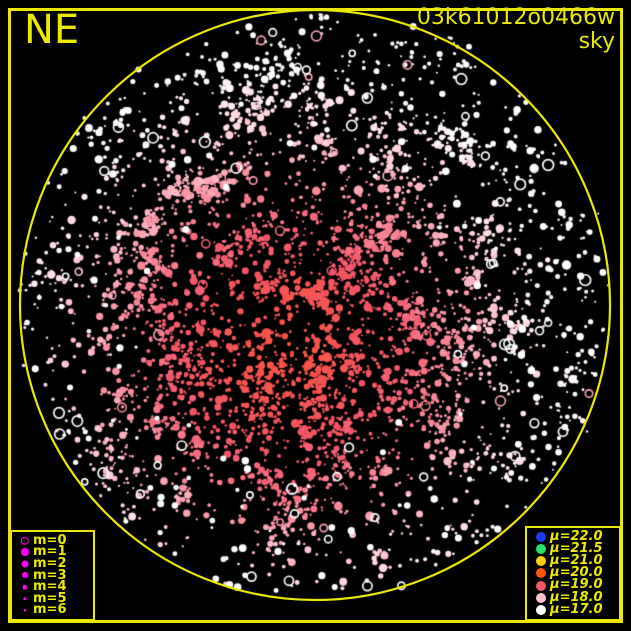 The width and height of the screenshot is (631, 631). I want to click on brightness-legend-row: μ=21.0, so click(572, 561).